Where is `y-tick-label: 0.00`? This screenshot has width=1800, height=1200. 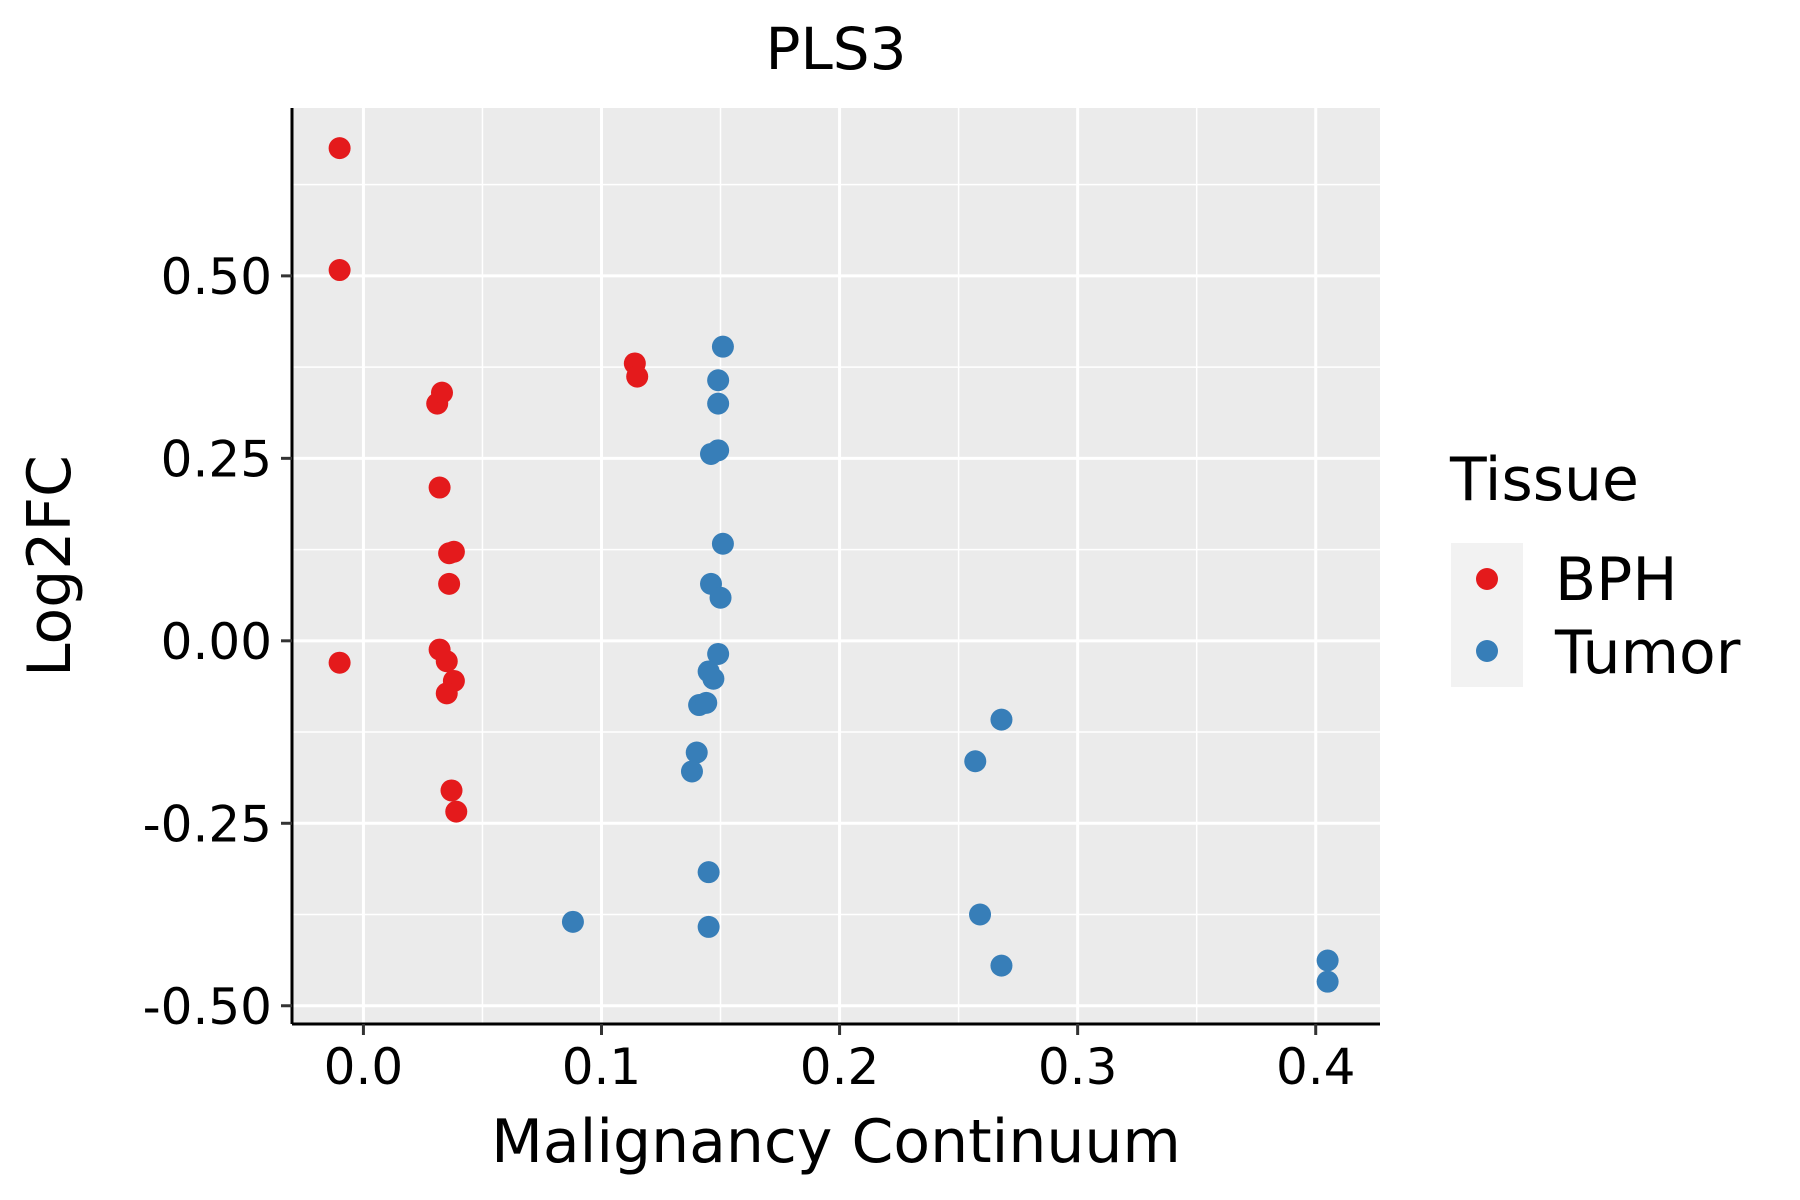 y-tick-label: 0.00 is located at coordinates (216, 642).